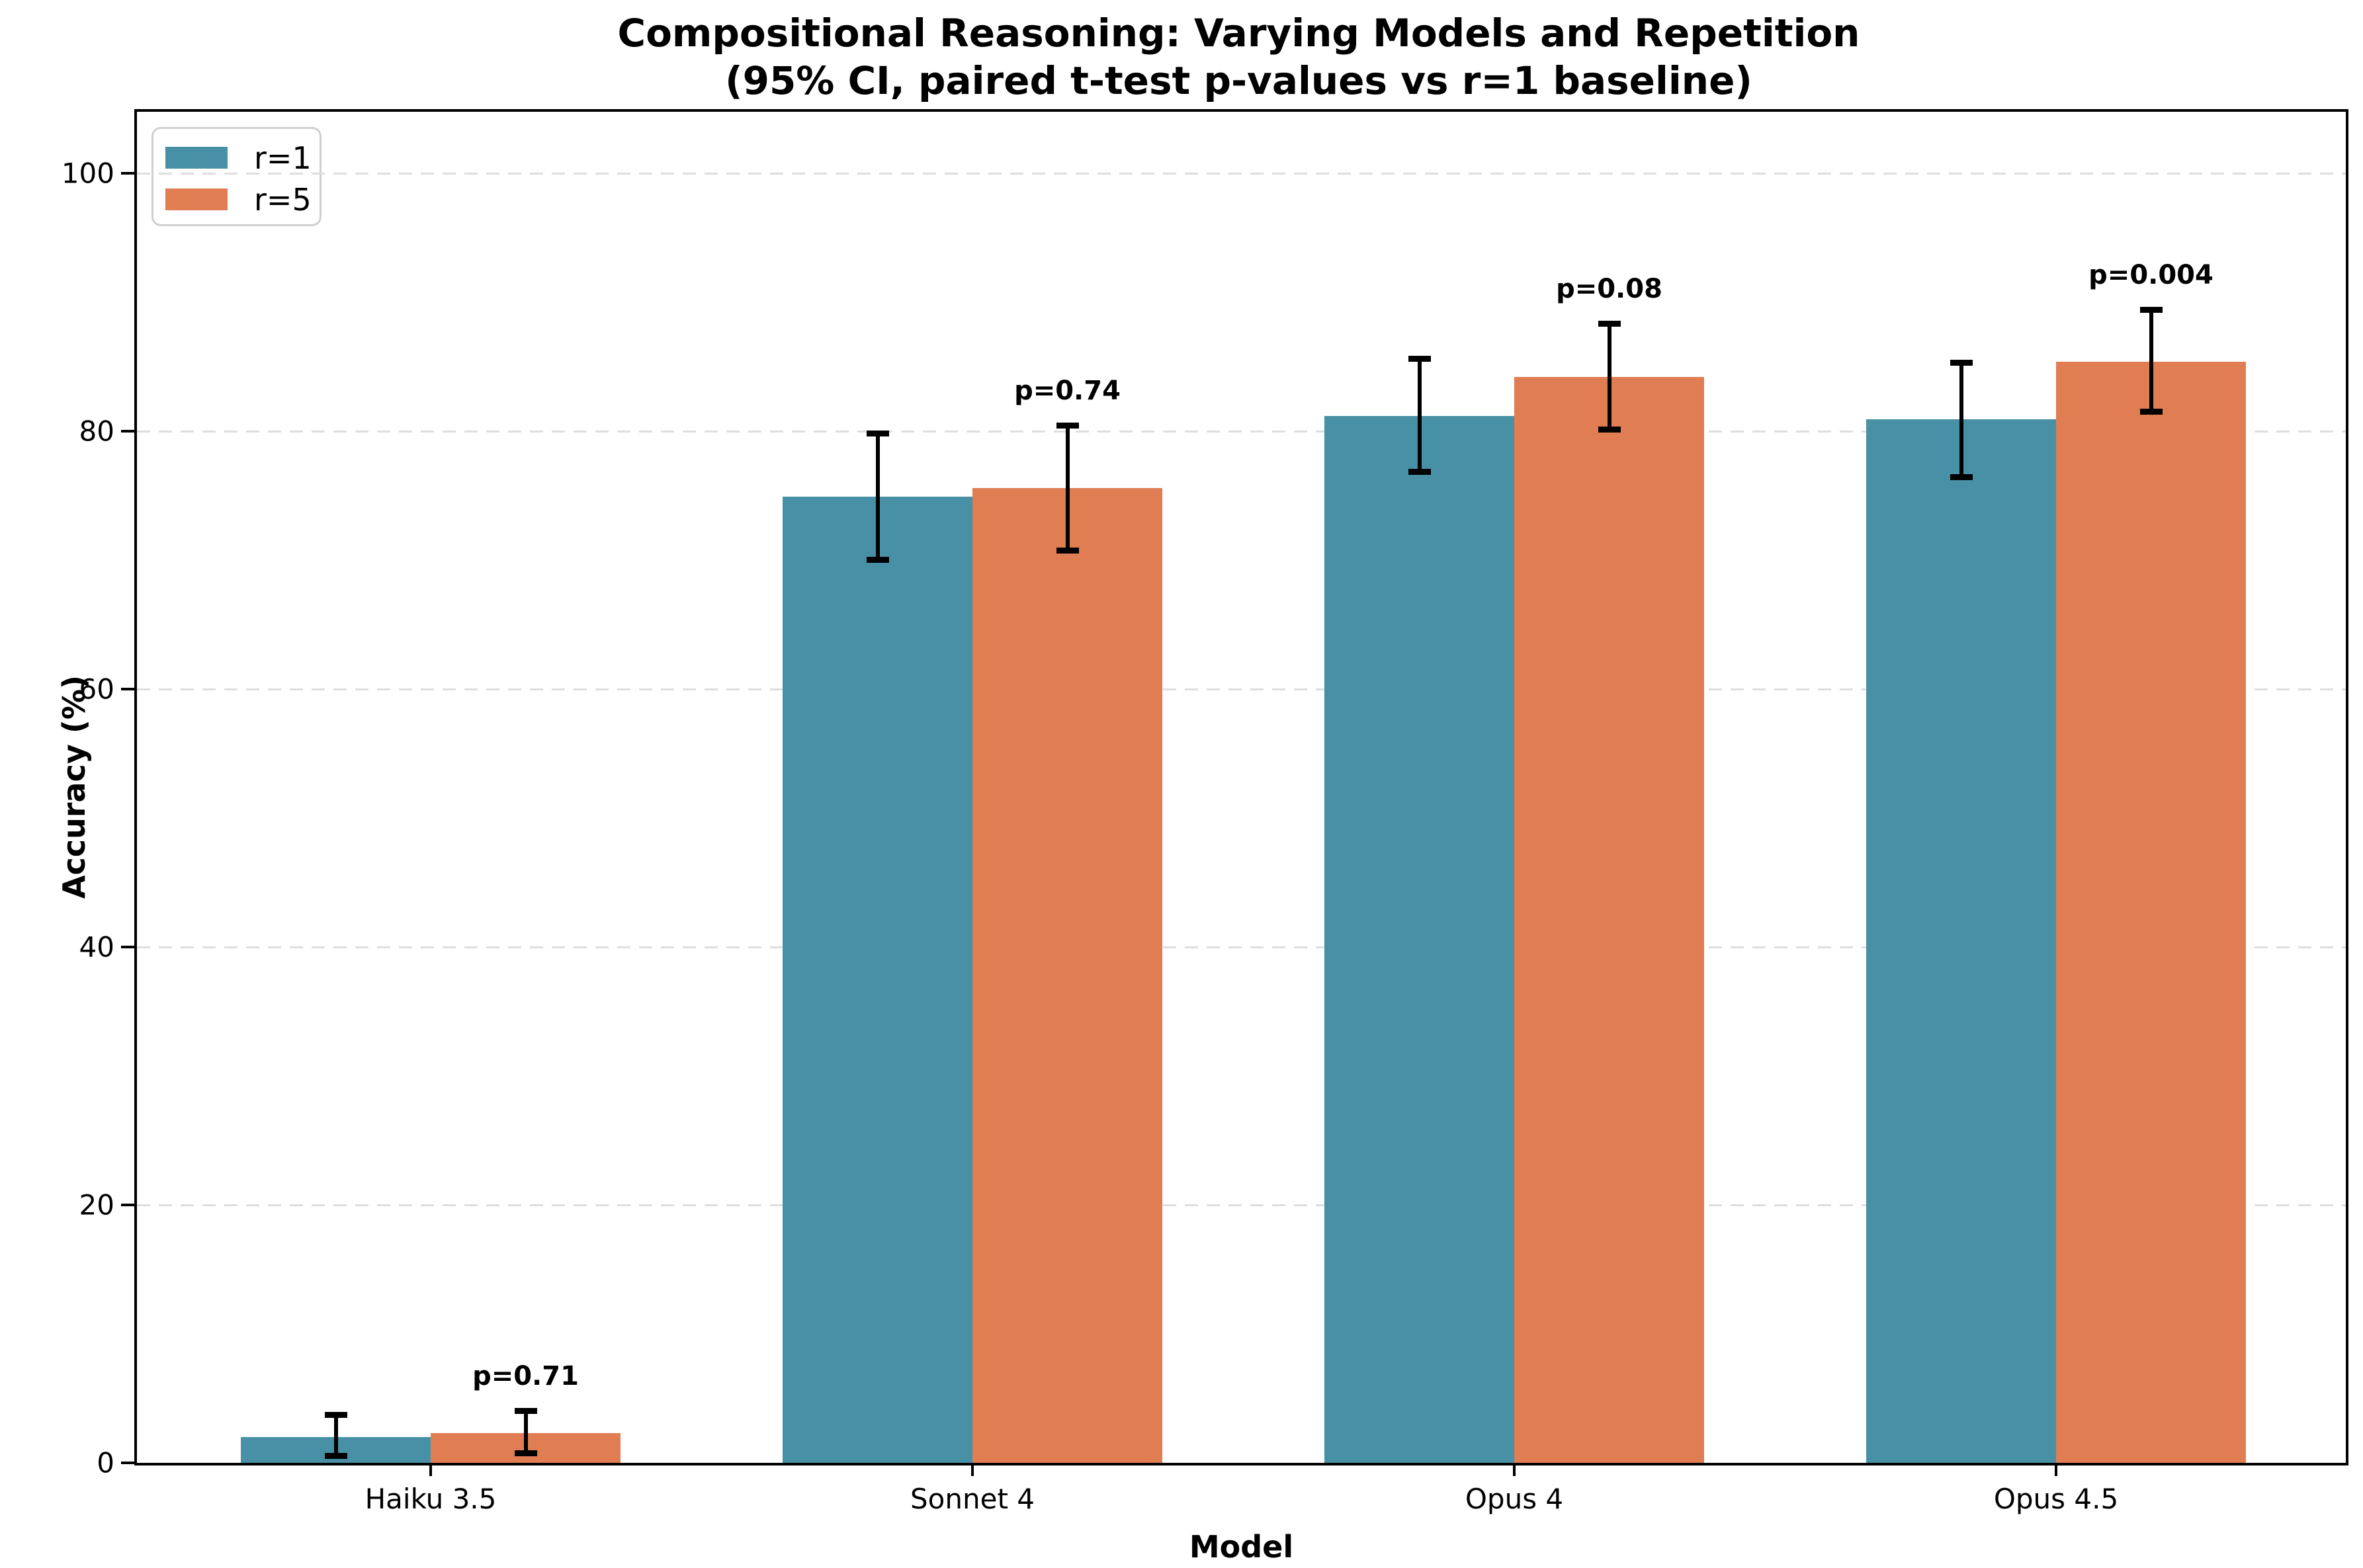 This screenshot has width=2363, height=1568. I want to click on legend-entry-r1: r=1, so click(236, 158).